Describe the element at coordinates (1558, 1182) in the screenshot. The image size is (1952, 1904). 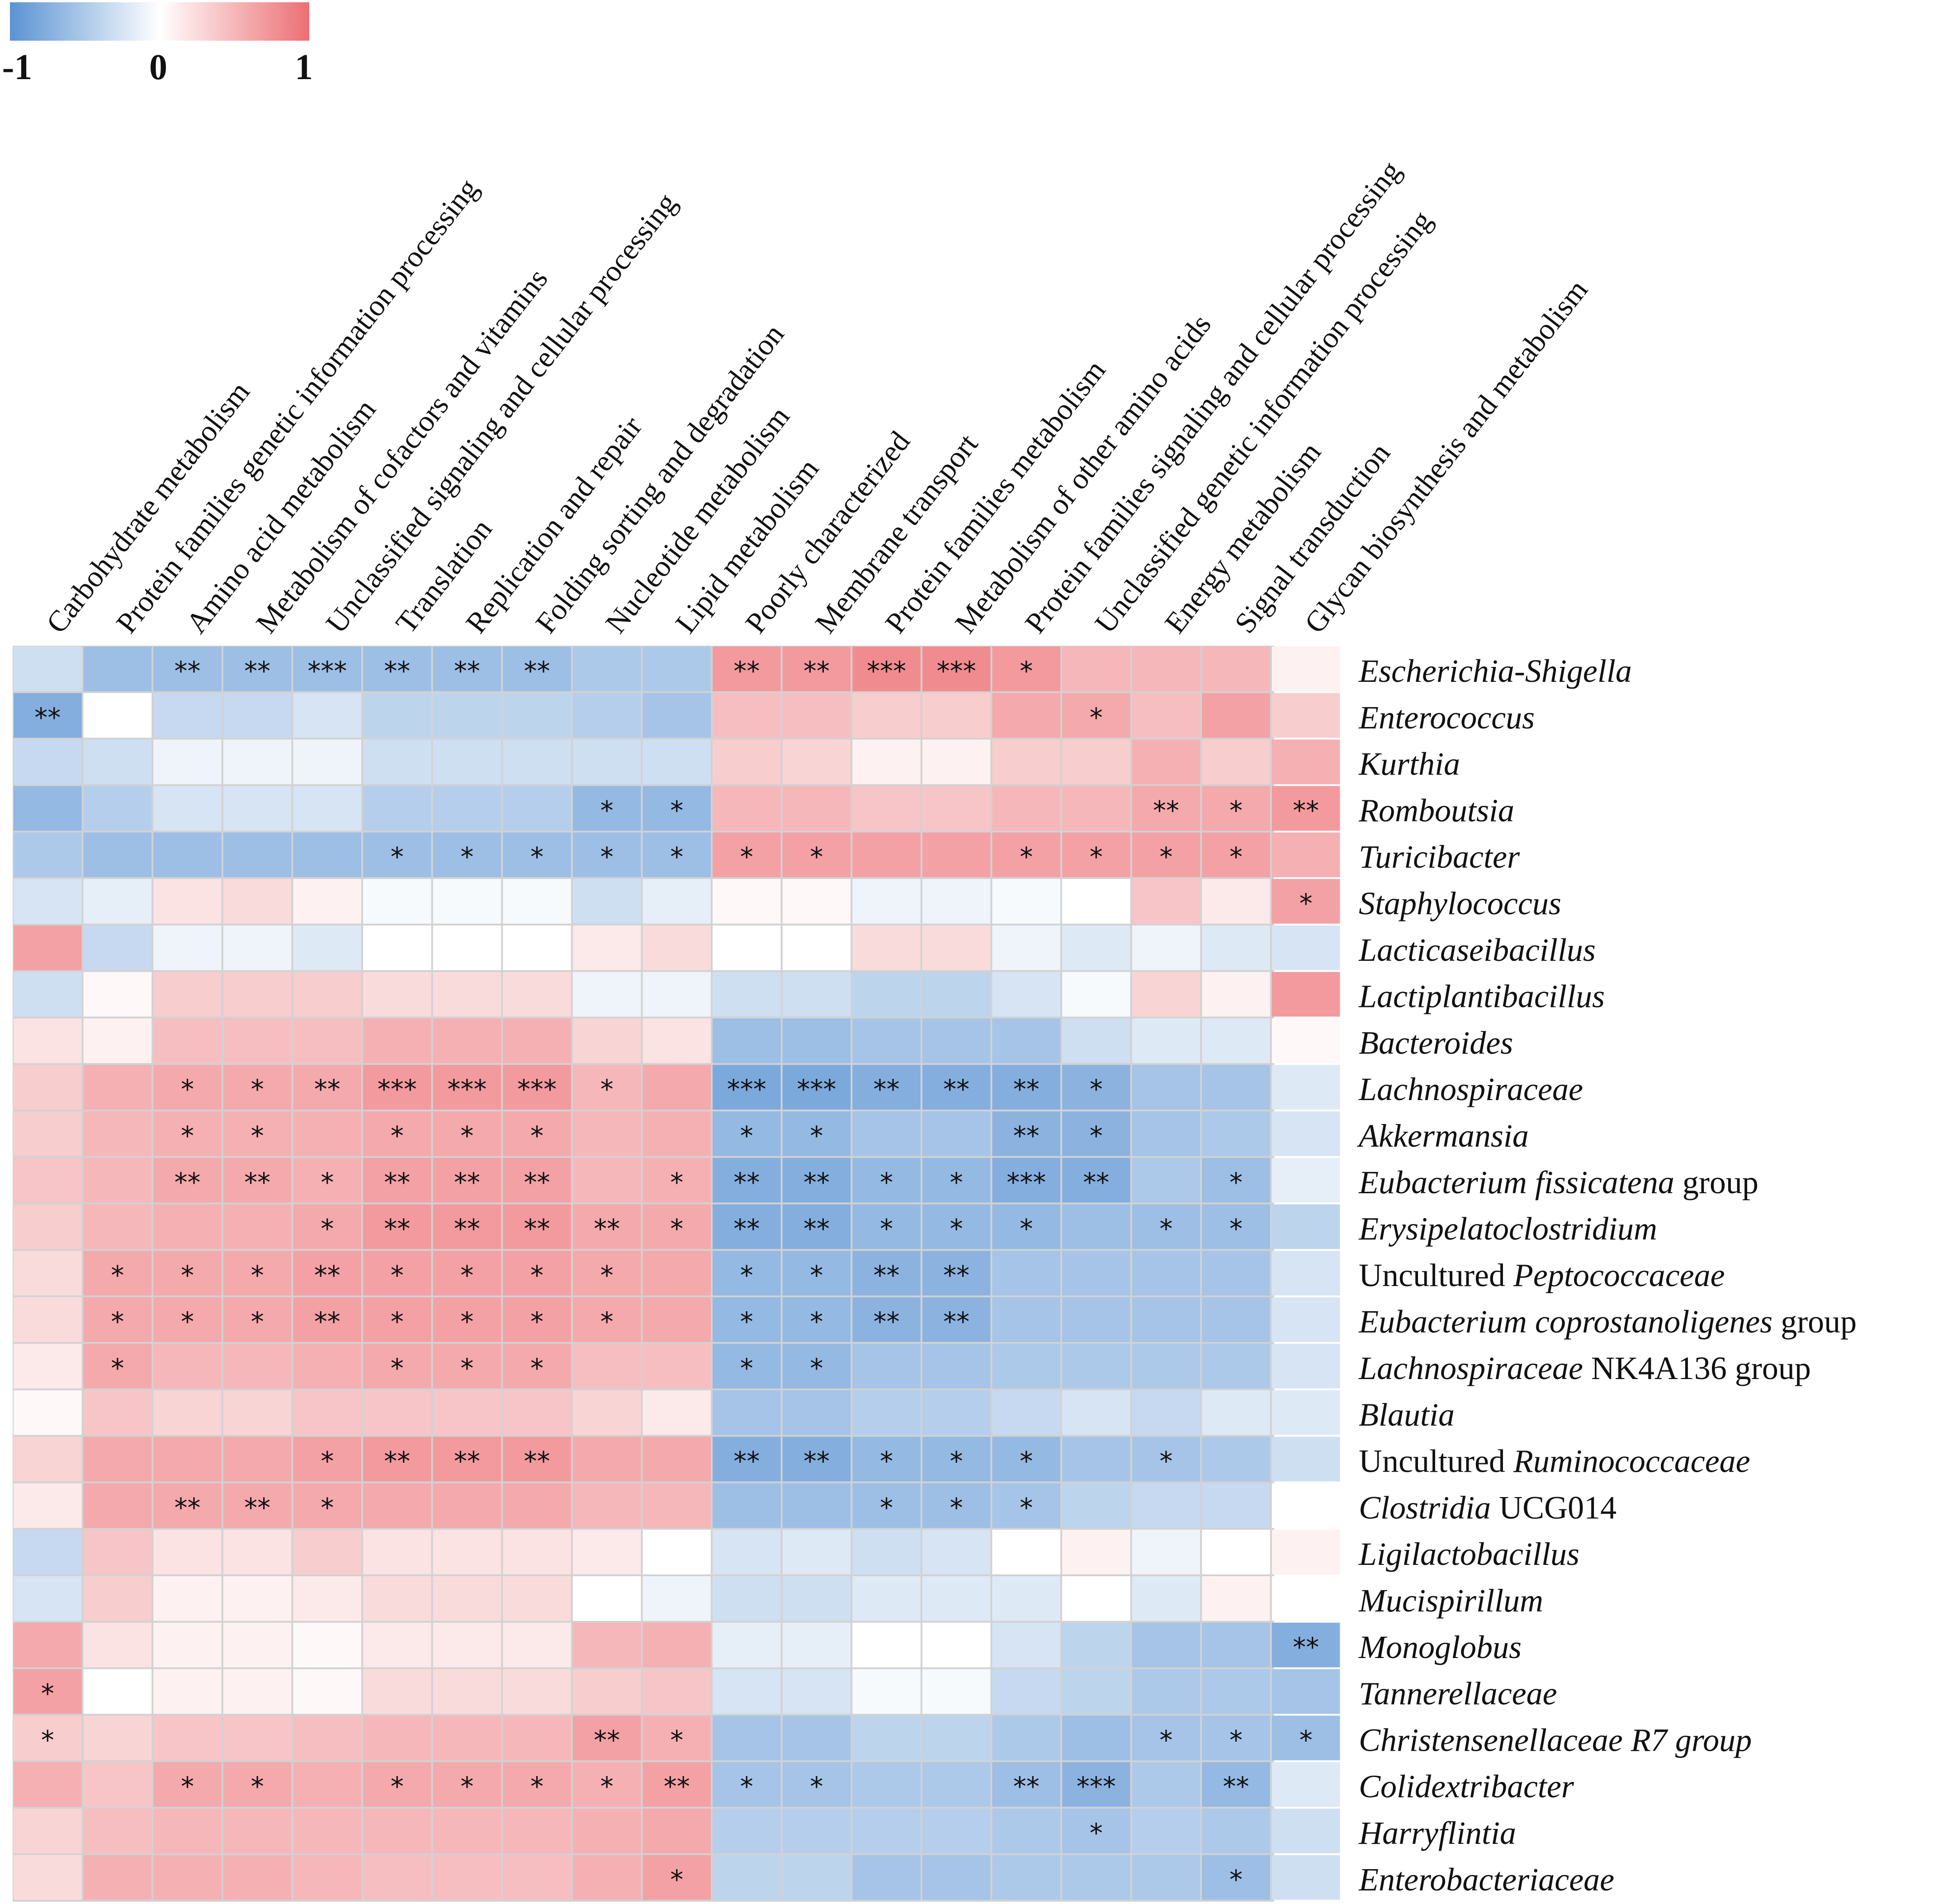
I see `row-label: Eubacterium fissicatena group` at that location.